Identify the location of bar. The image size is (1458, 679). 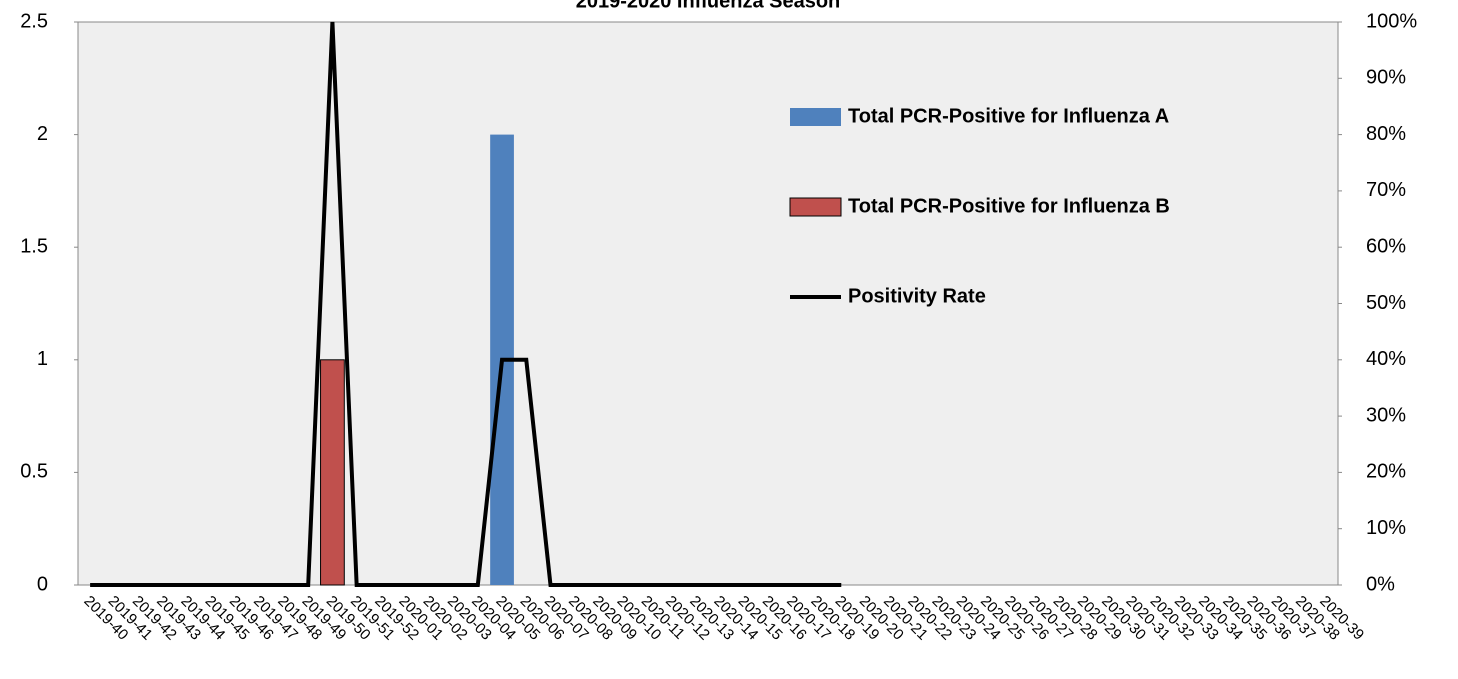
(332, 472).